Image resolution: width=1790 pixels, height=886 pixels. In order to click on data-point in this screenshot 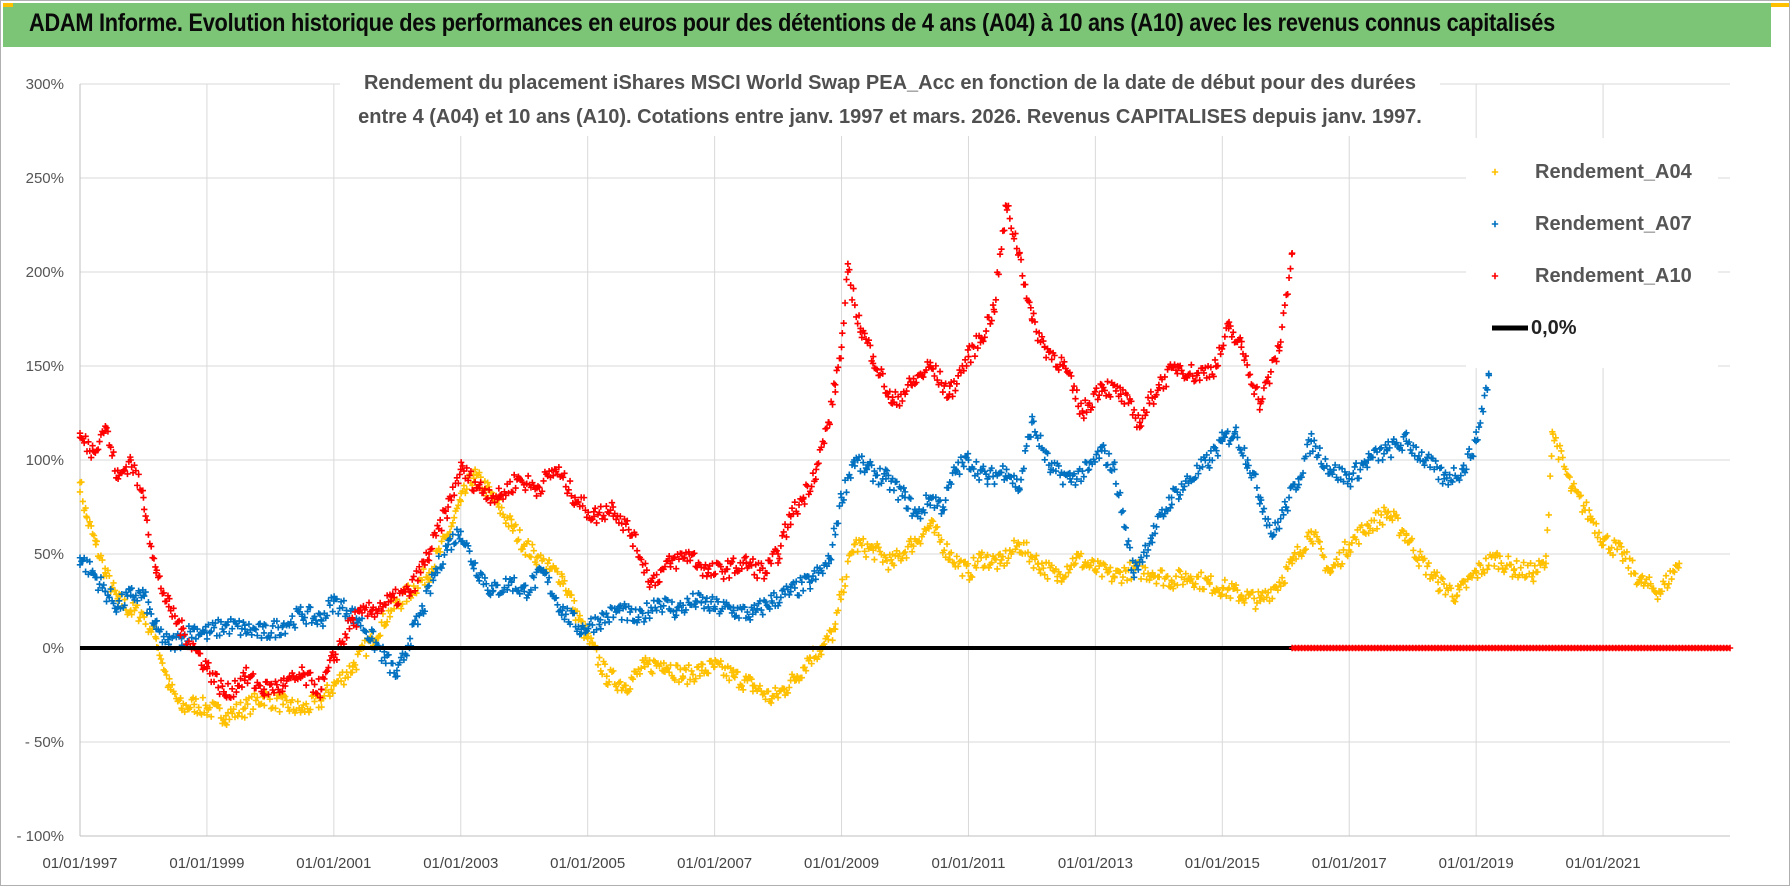, I will do `click(1476, 441)`.